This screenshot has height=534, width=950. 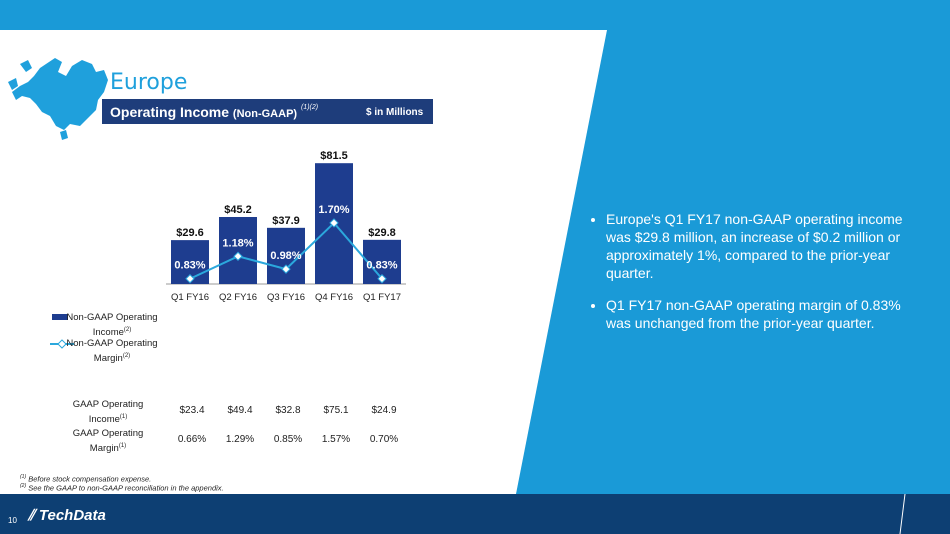 I want to click on legend-income-footnote: (2), so click(x=127, y=330).